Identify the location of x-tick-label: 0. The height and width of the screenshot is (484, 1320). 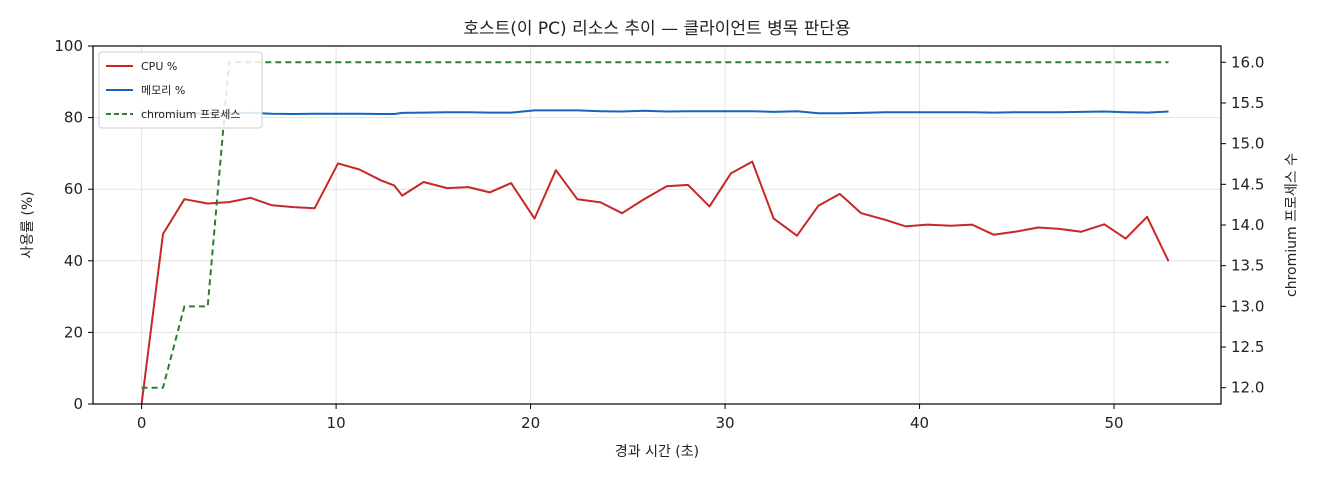
(142, 423).